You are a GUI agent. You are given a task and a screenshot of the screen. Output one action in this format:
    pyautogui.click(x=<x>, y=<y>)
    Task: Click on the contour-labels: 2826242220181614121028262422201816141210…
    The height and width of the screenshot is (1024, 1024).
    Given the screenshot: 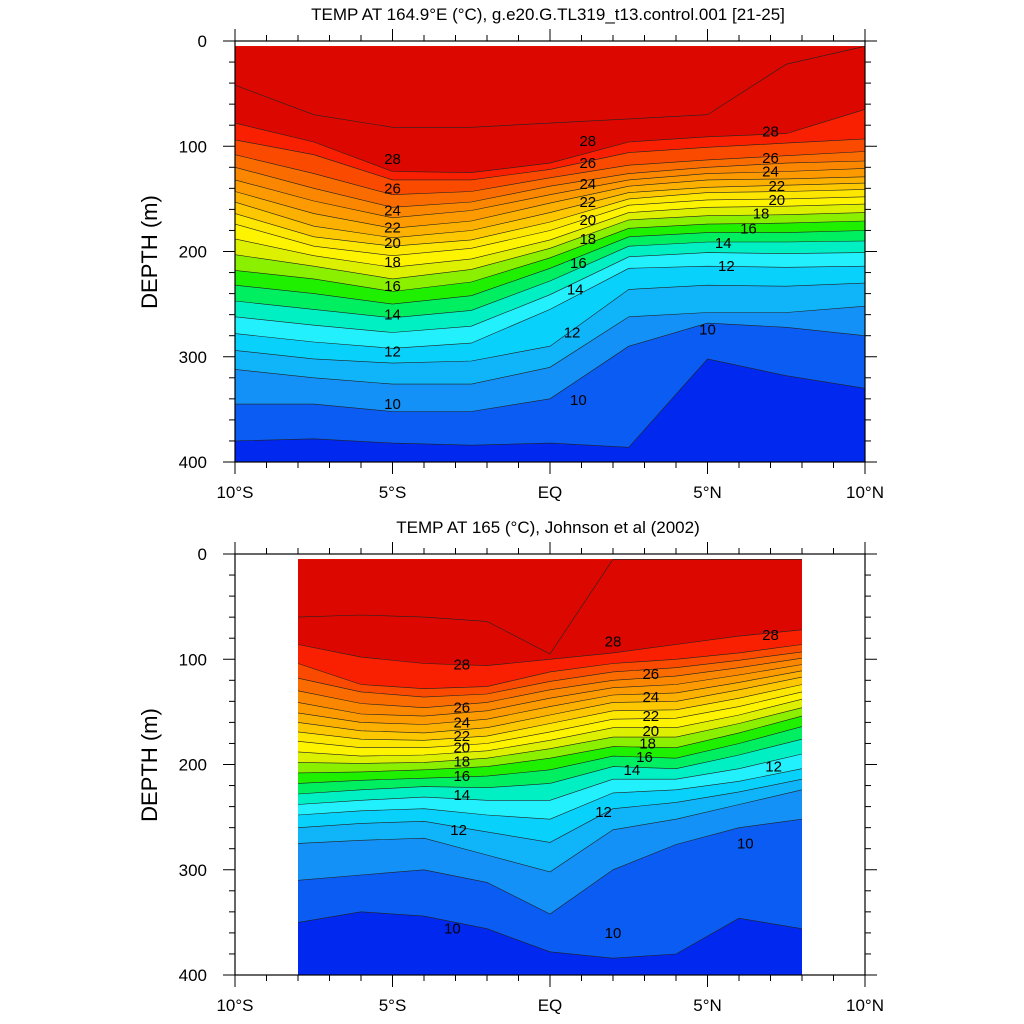 What is the action you would take?
    pyautogui.click(x=584, y=269)
    